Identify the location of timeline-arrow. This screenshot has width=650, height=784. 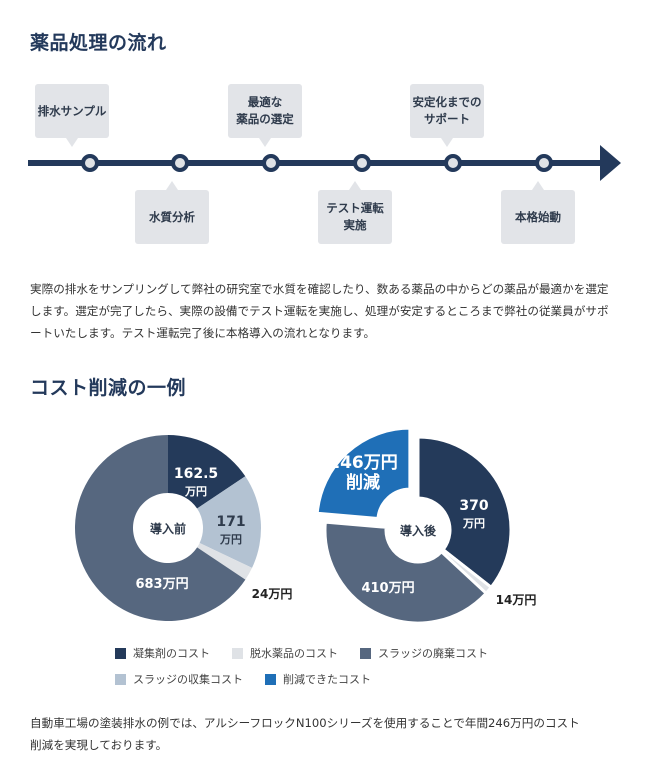
(324, 163).